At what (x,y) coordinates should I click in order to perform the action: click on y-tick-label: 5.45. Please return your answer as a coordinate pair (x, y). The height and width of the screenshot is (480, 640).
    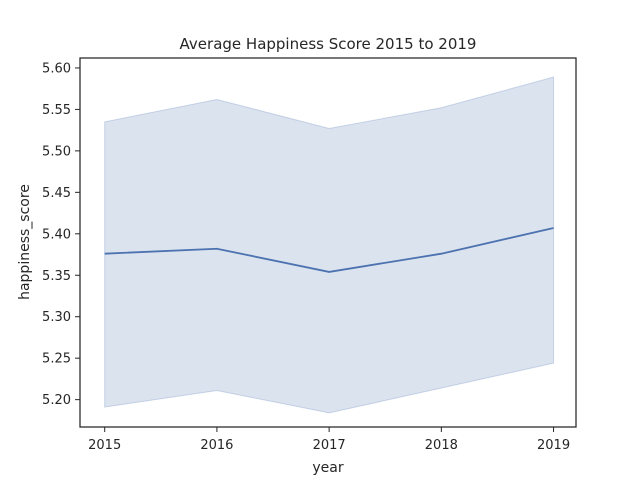
    Looking at the image, I should click on (56, 193).